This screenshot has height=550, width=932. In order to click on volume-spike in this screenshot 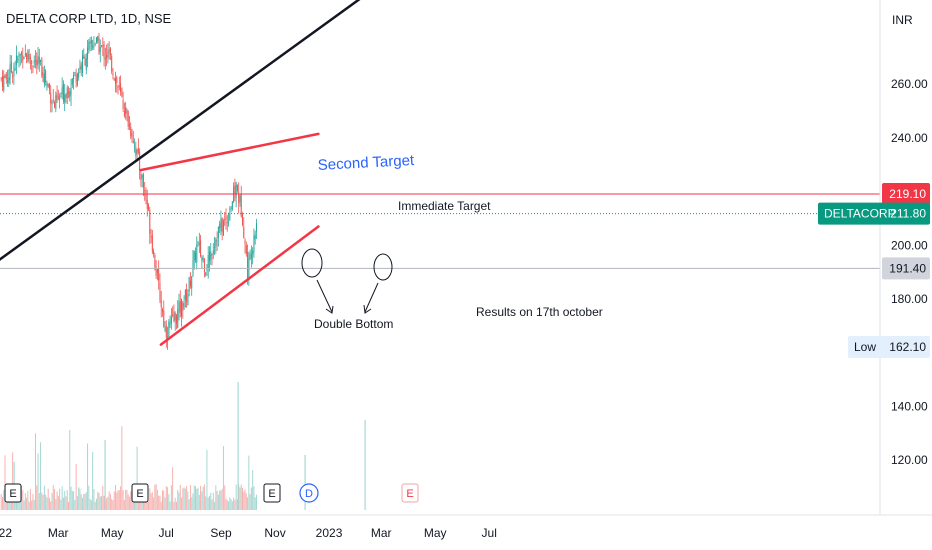, I will do `click(105, 475)`.